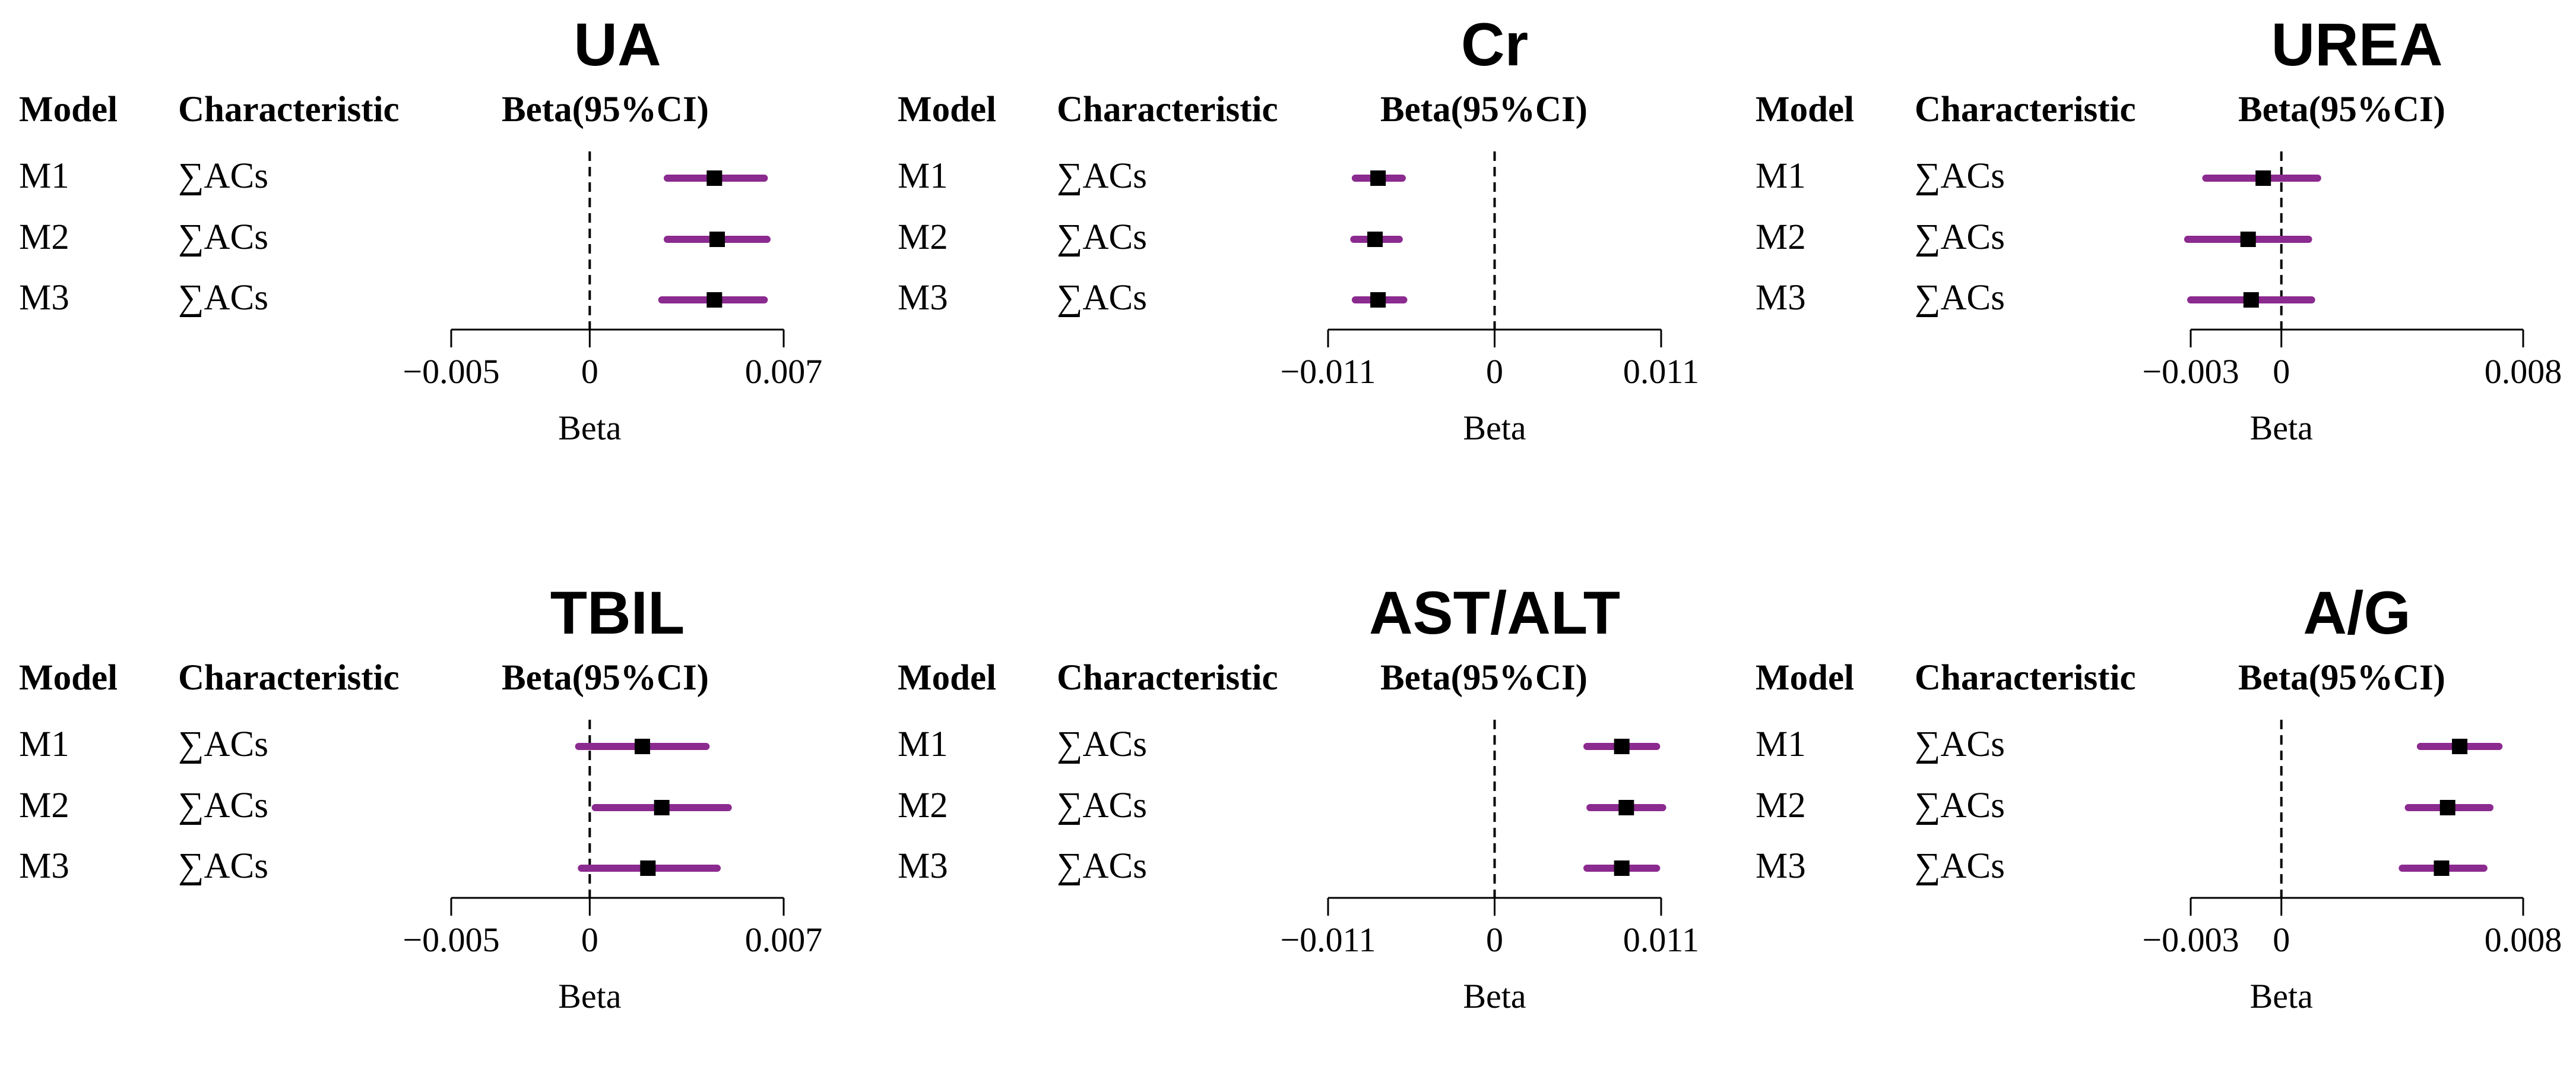  Describe the element at coordinates (1495, 613) in the screenshot. I see `panel-title: AST/ALT` at that location.